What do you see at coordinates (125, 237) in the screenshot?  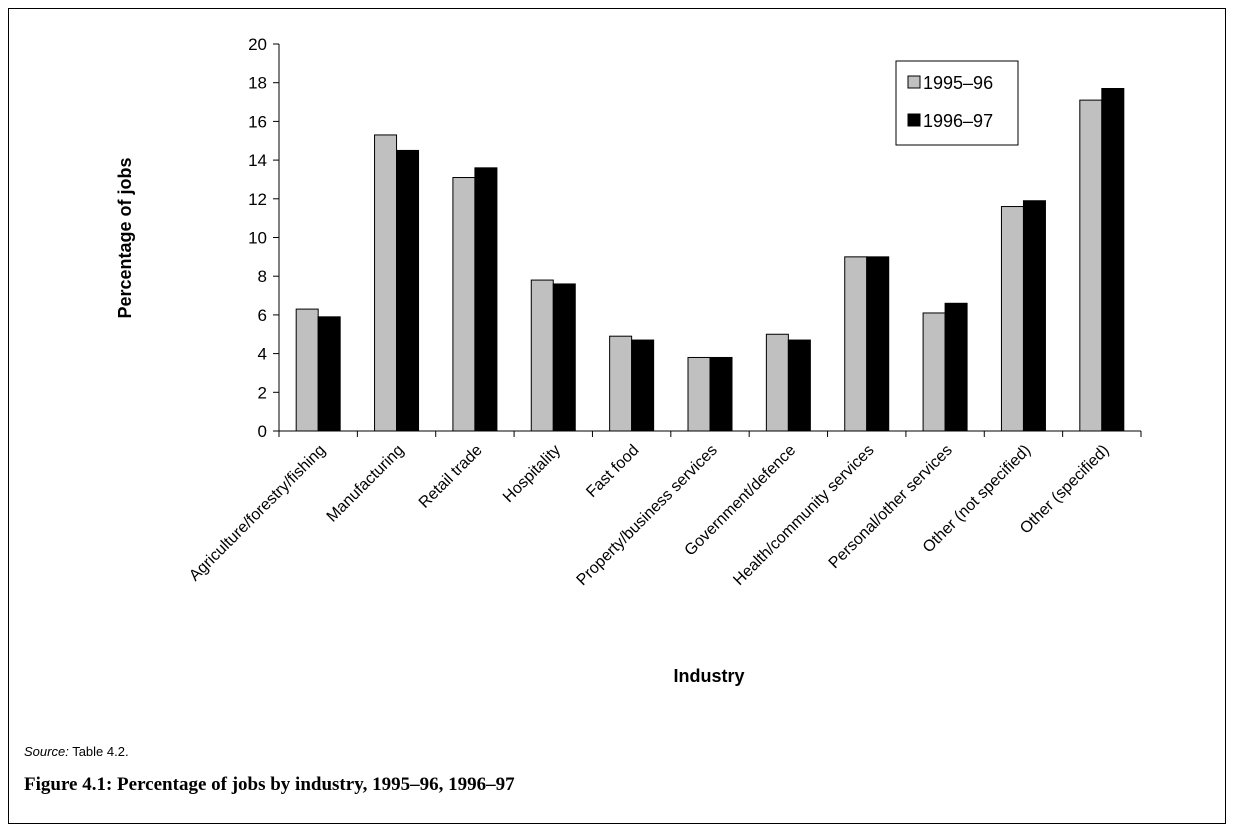 I see `y-axis-title: Percentage of jobs` at bounding box center [125, 237].